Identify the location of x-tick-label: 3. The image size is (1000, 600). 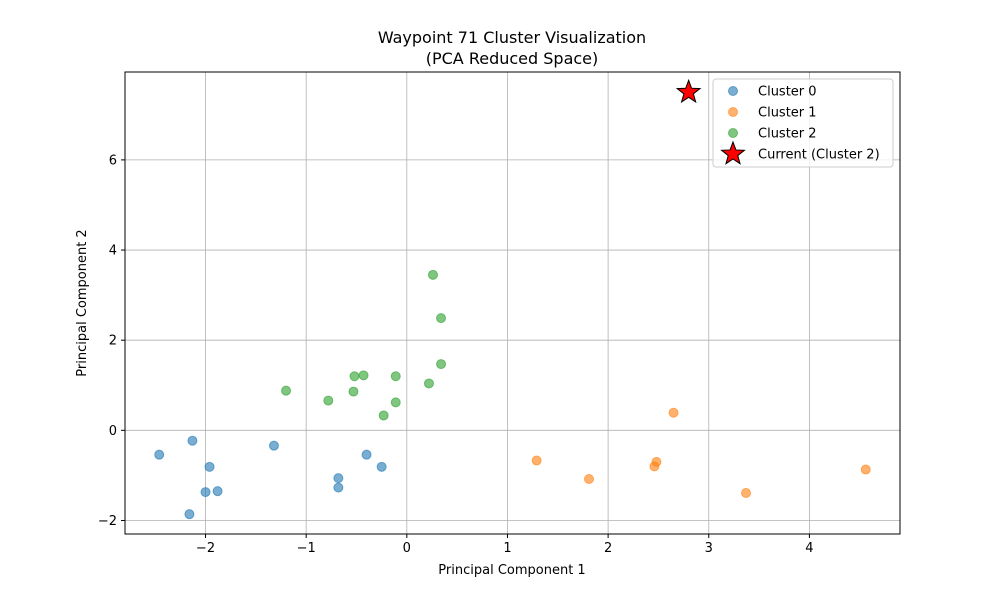
(709, 548).